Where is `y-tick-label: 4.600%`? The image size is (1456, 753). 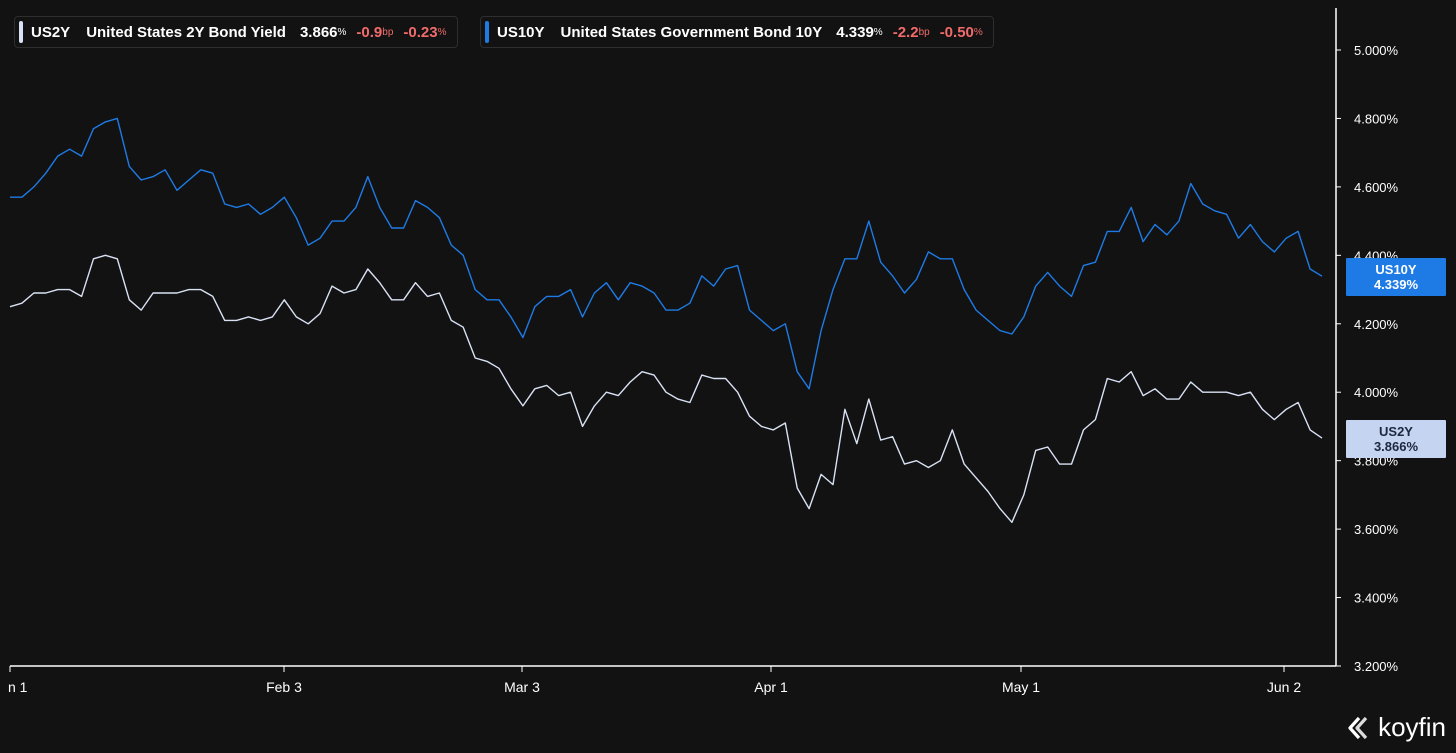
y-tick-label: 4.600% is located at coordinates (1376, 187).